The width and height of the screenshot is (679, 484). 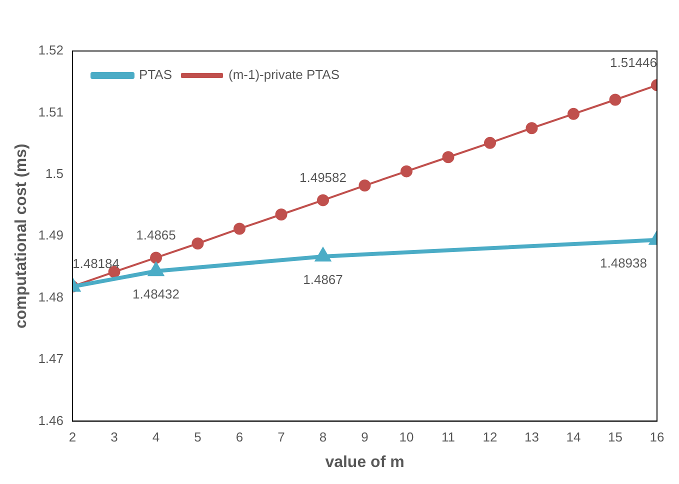 I want to click on data-label: 1.4867, so click(x=323, y=280).